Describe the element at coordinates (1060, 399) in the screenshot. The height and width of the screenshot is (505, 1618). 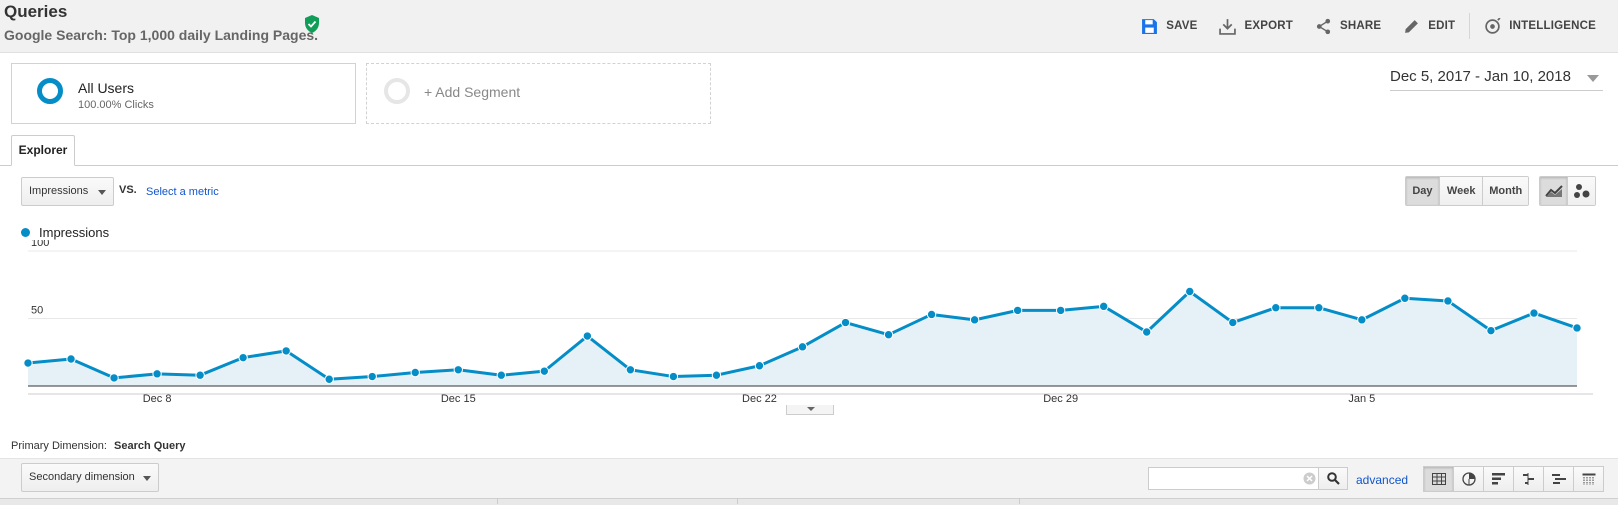
I see `x-tick-label: Dec 29` at that location.